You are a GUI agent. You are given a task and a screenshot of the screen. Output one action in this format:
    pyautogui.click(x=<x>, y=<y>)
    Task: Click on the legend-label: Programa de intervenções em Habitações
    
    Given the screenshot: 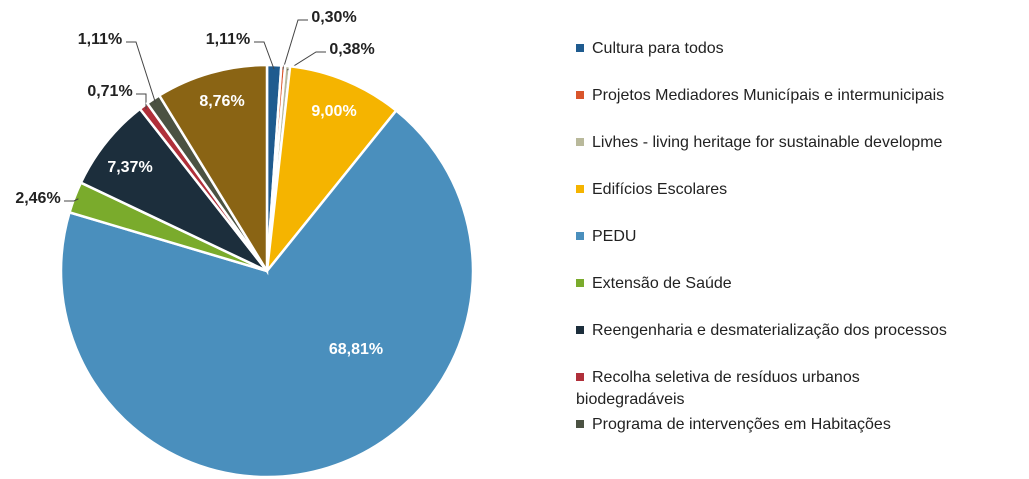 What is the action you would take?
    pyautogui.click(x=741, y=424)
    